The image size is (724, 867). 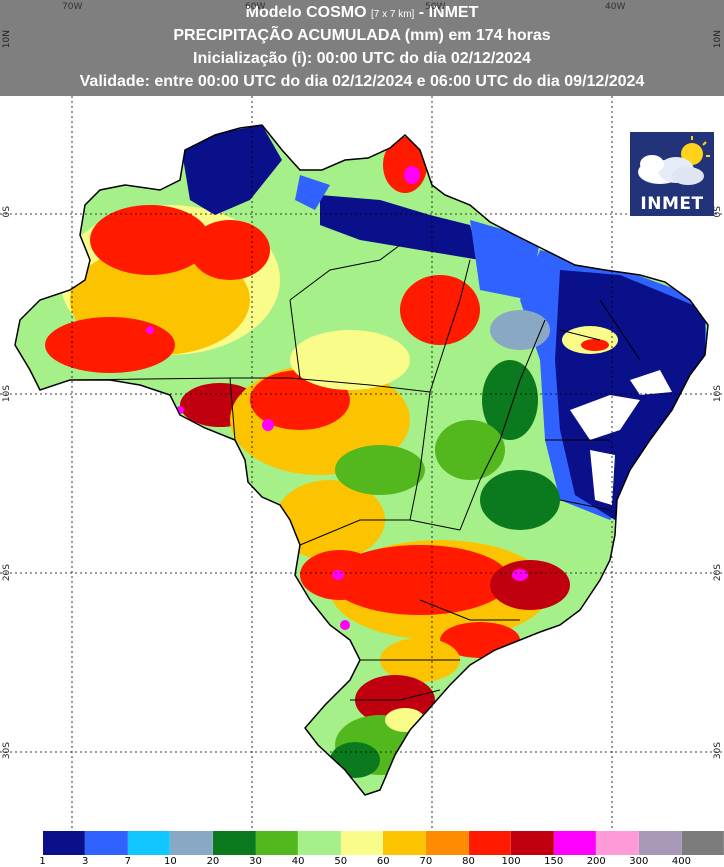 I want to click on legend-label: 30, so click(x=255, y=861).